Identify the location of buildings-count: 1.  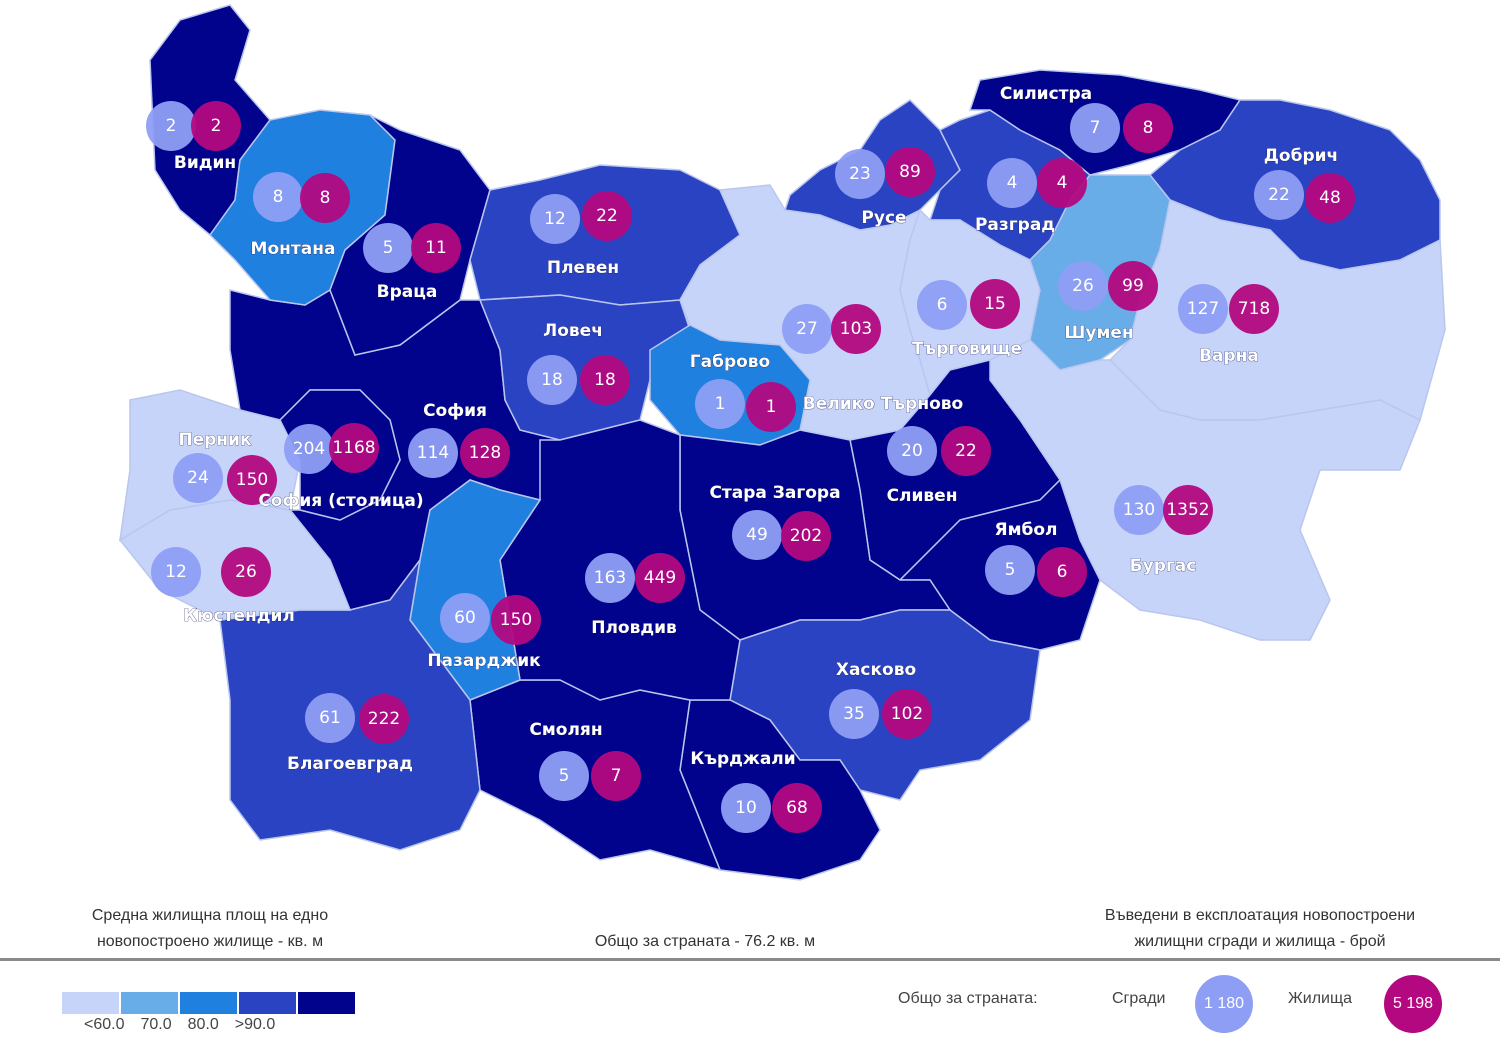
(720, 404).